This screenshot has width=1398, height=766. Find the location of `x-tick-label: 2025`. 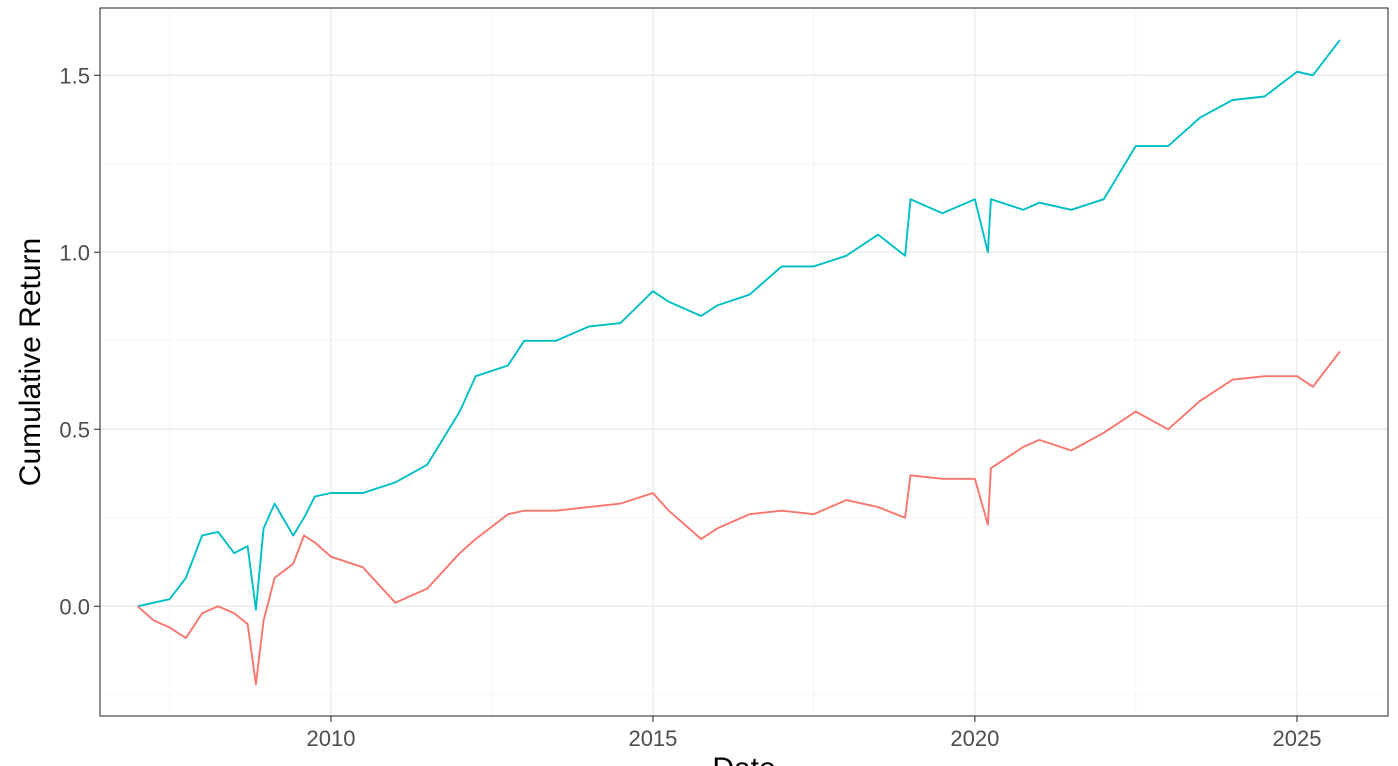

x-tick-label: 2025 is located at coordinates (1297, 738).